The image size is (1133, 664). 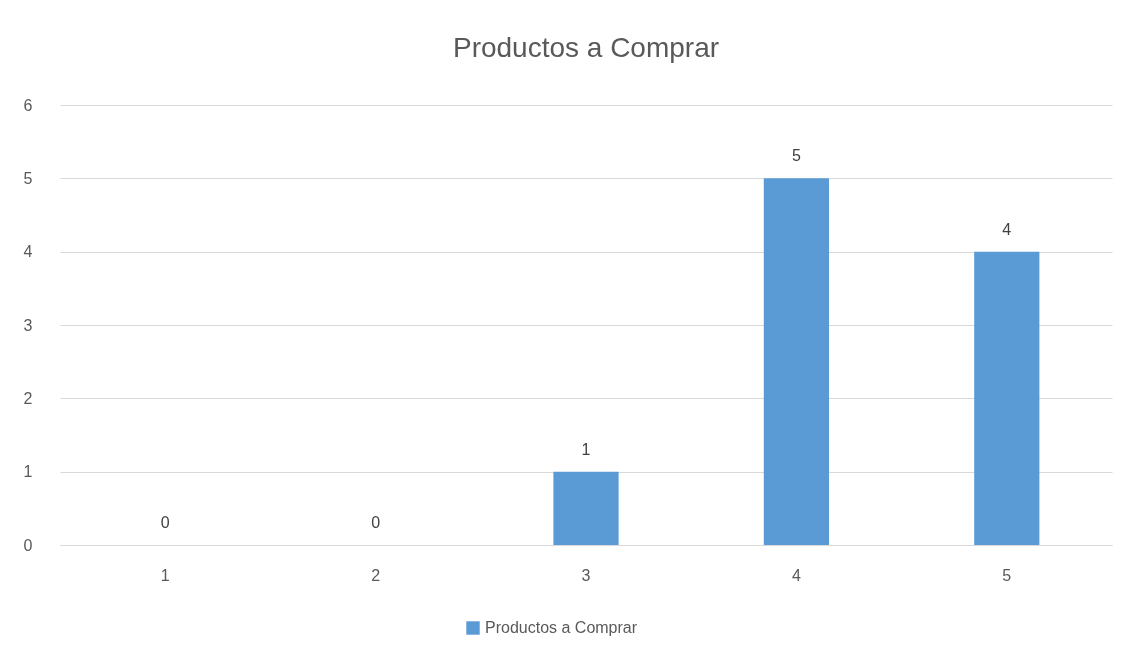 I want to click on y-tick-label: 2, so click(x=28, y=398).